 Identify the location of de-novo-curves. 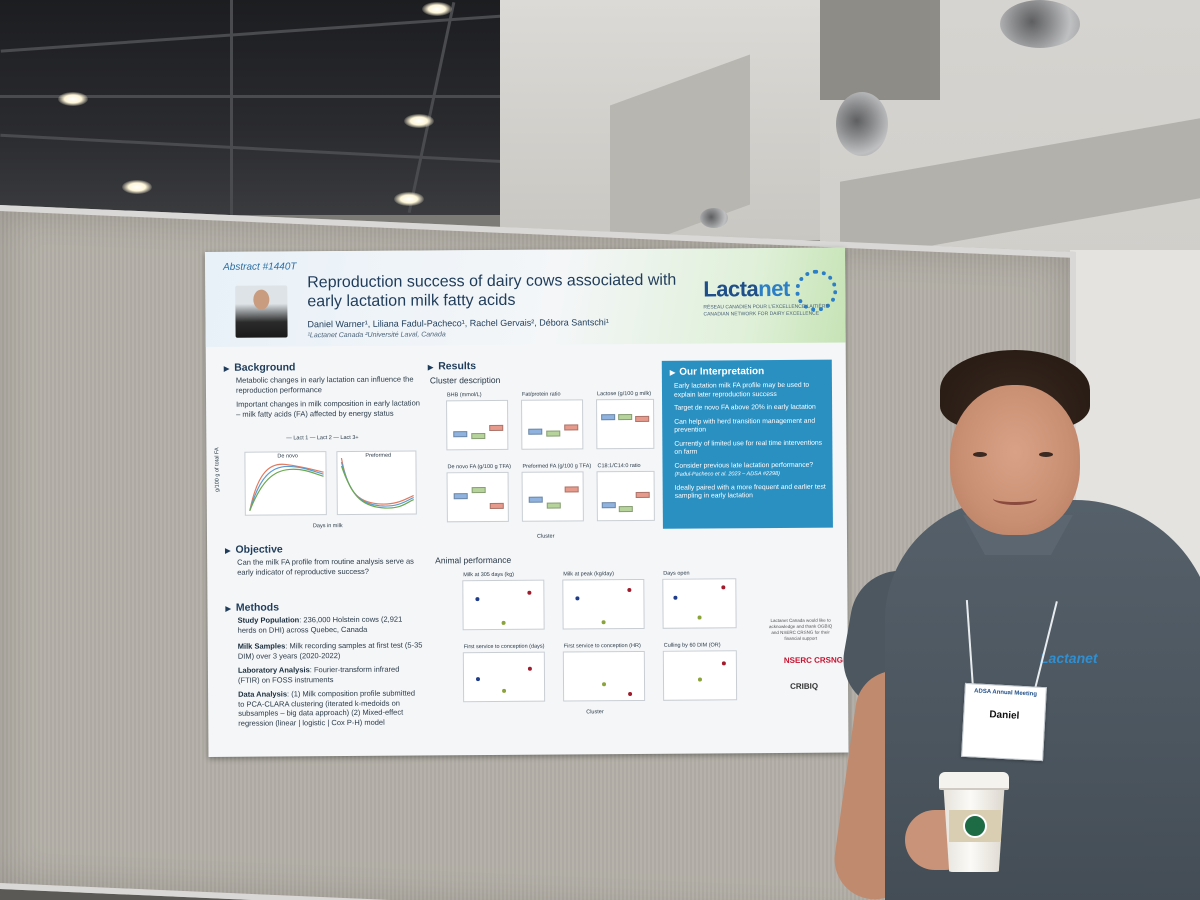
(286, 487).